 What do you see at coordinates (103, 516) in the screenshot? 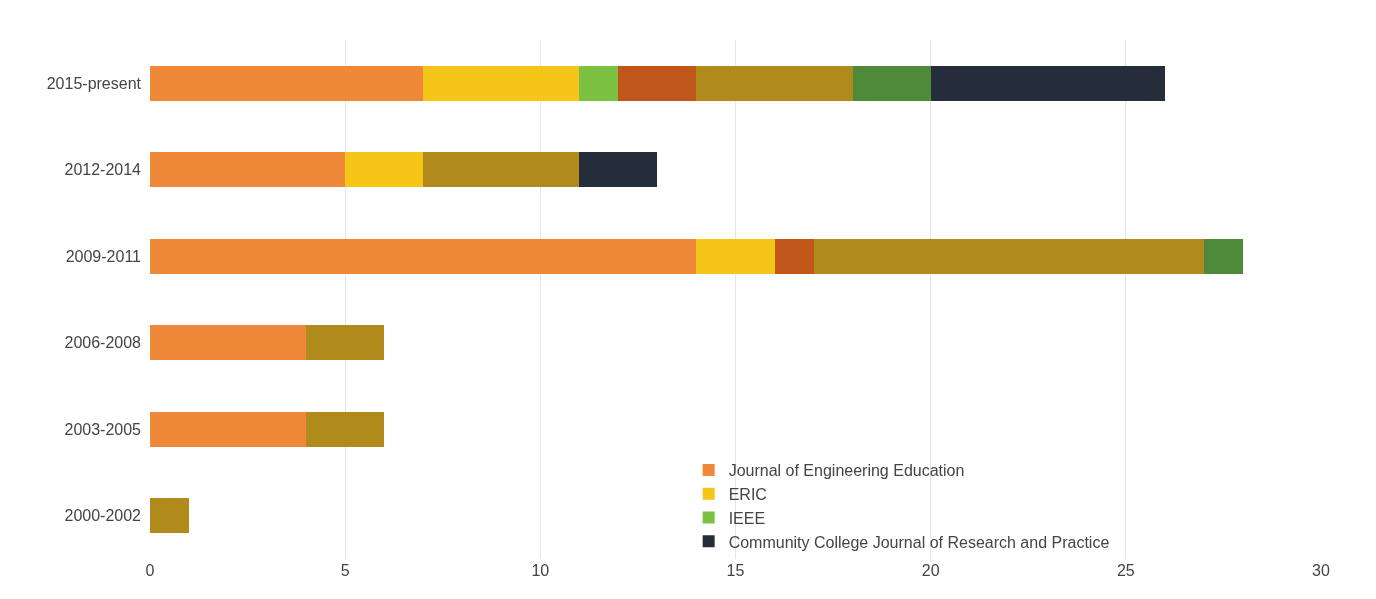
I see `y-tick-label: 2000-2002` at bounding box center [103, 516].